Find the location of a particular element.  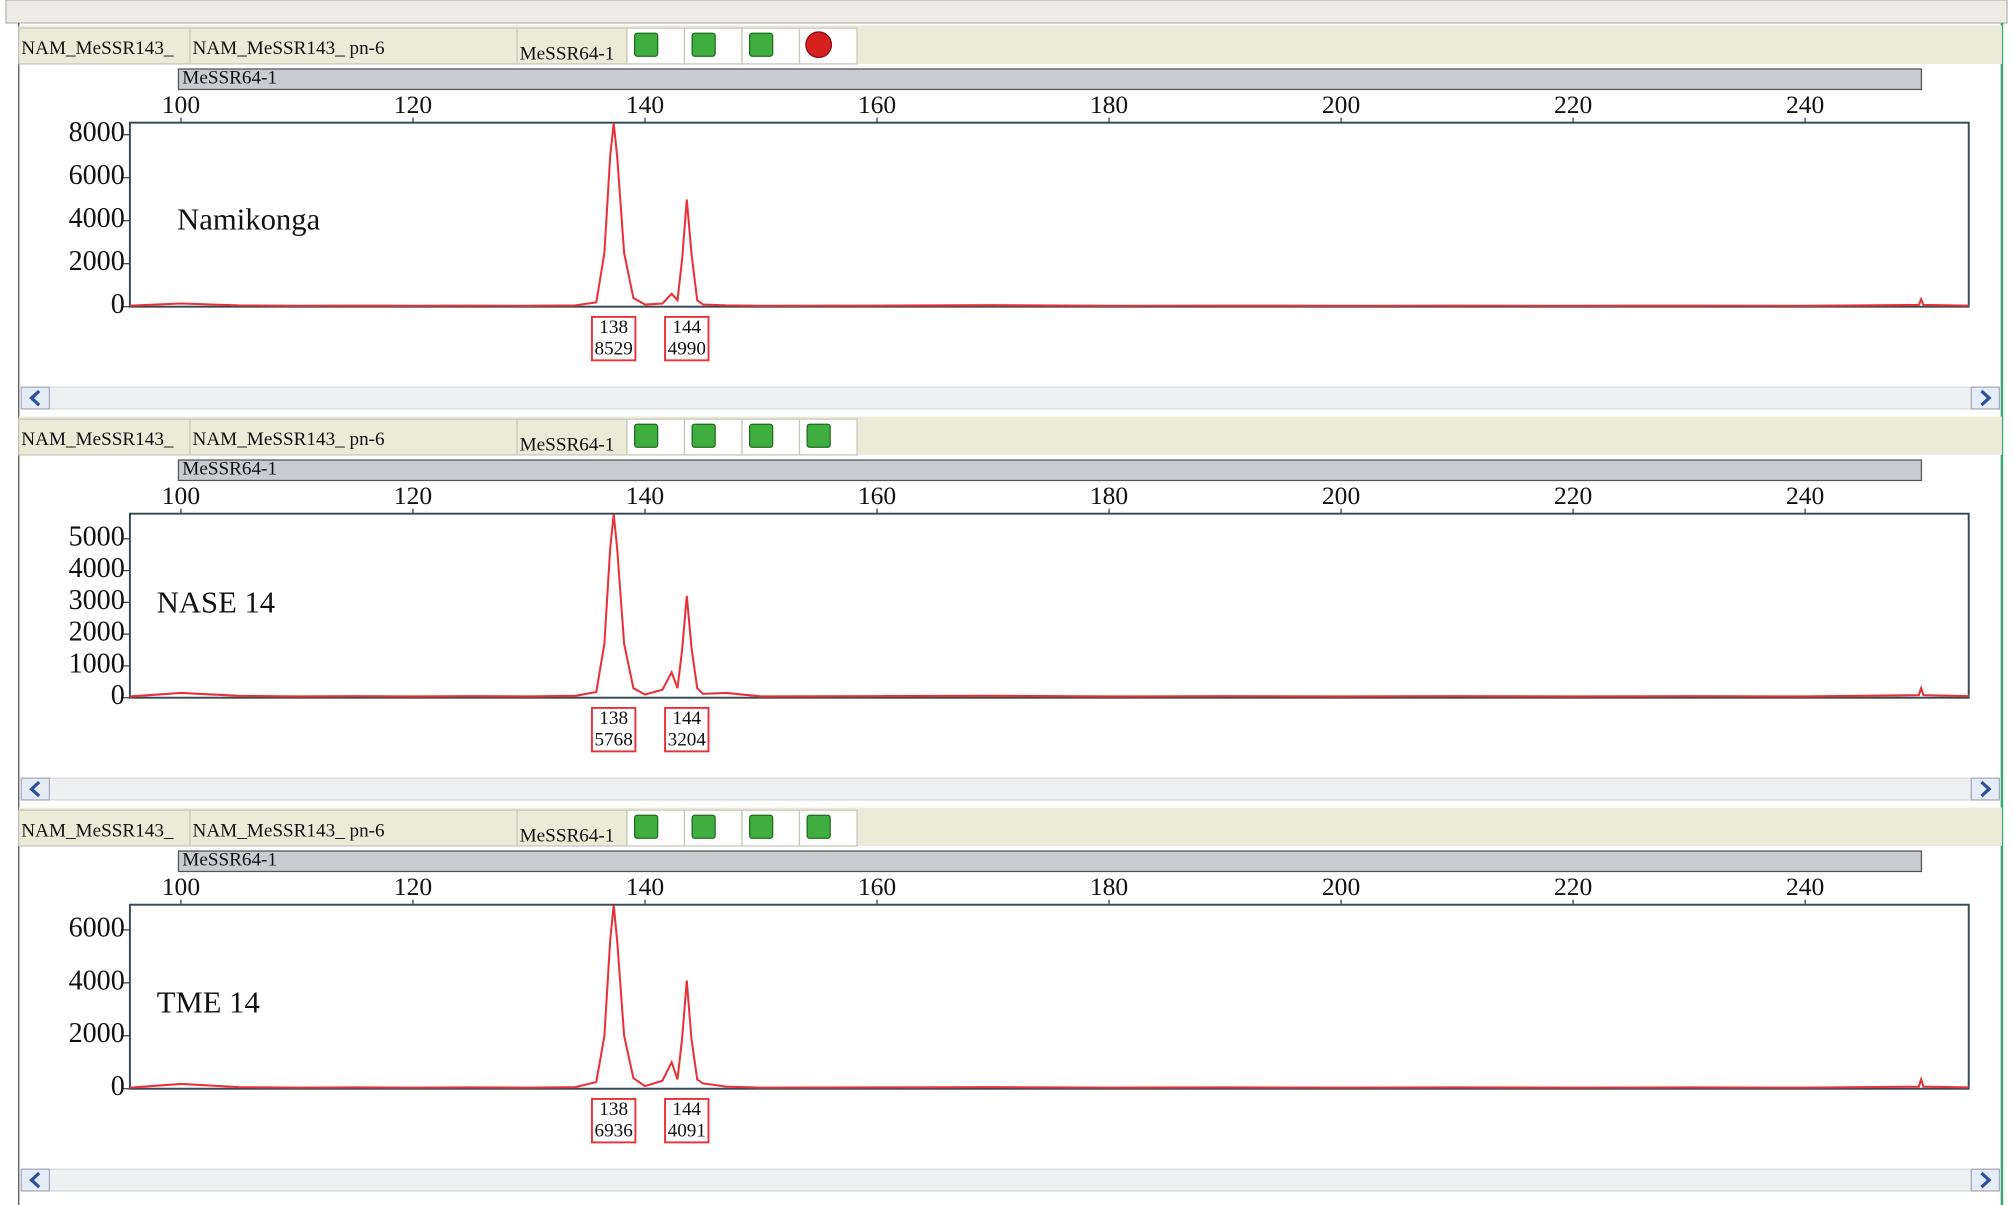

sample-annotation: TME 14 is located at coordinates (208, 1003).